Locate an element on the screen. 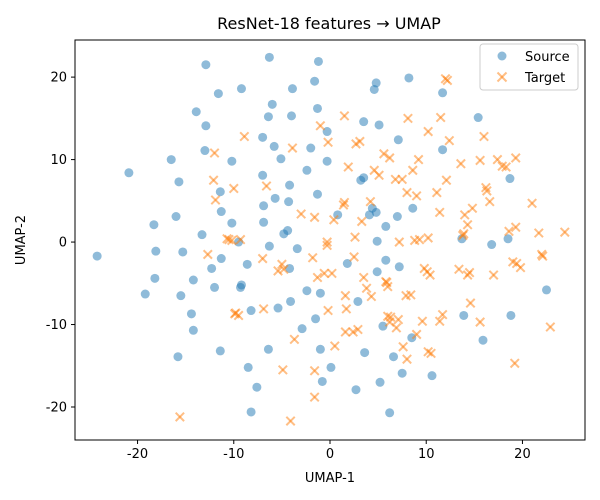  x-axis: -20 -10 0 10 20 is located at coordinates (329, 451).